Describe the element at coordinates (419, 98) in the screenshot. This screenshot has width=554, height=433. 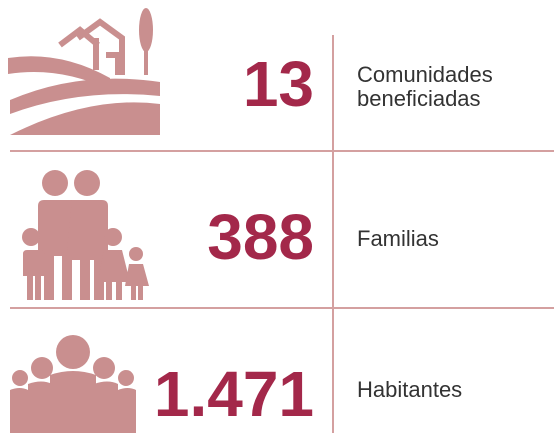
I see `stat-label: beneficiadas` at that location.